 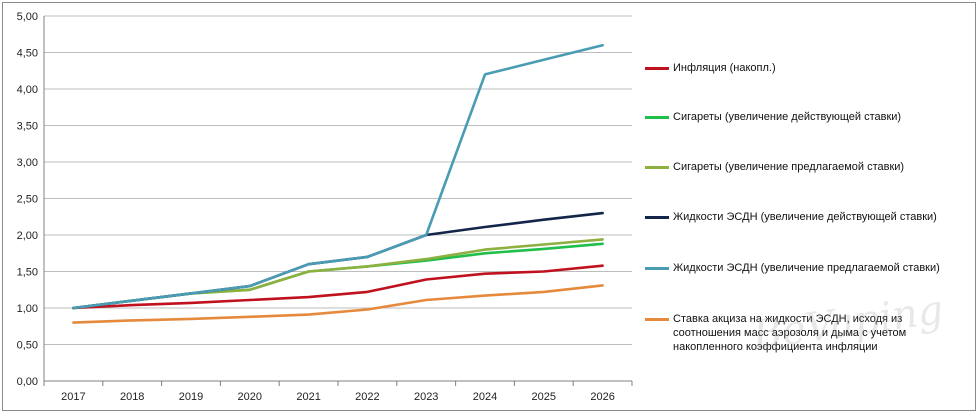 What do you see at coordinates (657, 167) in the screenshot?
I see `legend-swatch-cigarettes-proposed` at bounding box center [657, 167].